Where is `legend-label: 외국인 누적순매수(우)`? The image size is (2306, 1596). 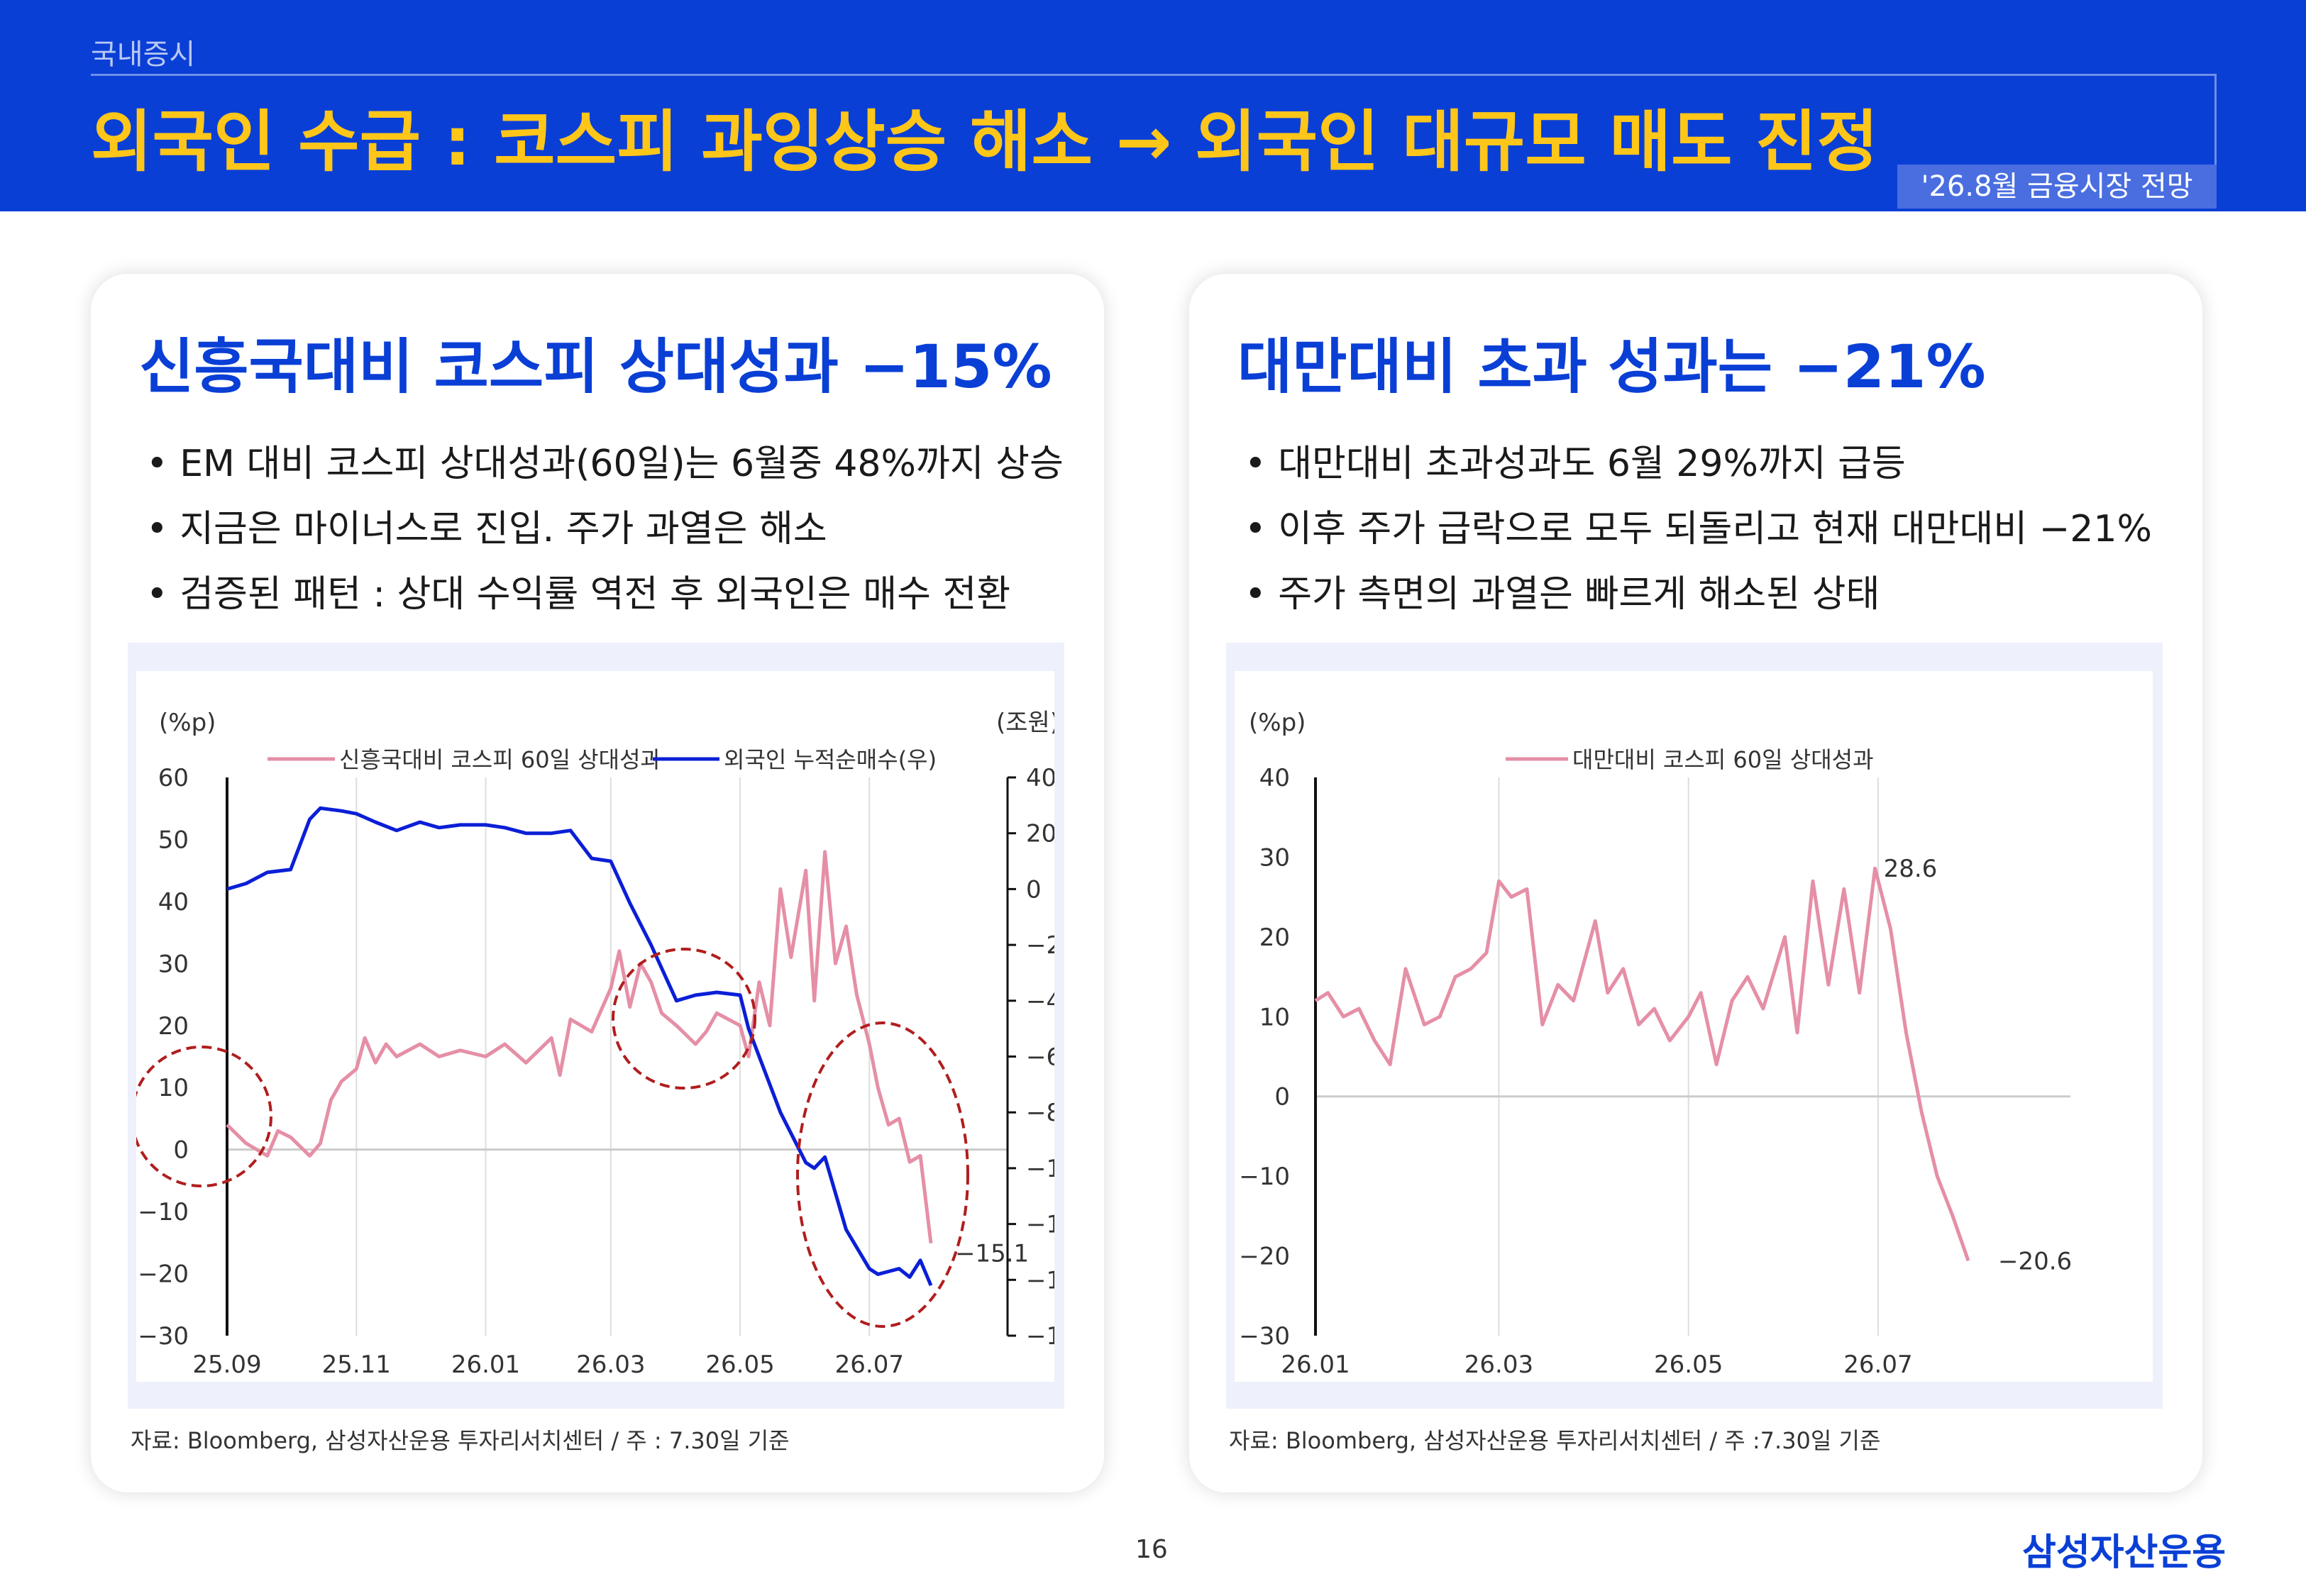 legend-label: 외국인 누적순매수(우) is located at coordinates (830, 759).